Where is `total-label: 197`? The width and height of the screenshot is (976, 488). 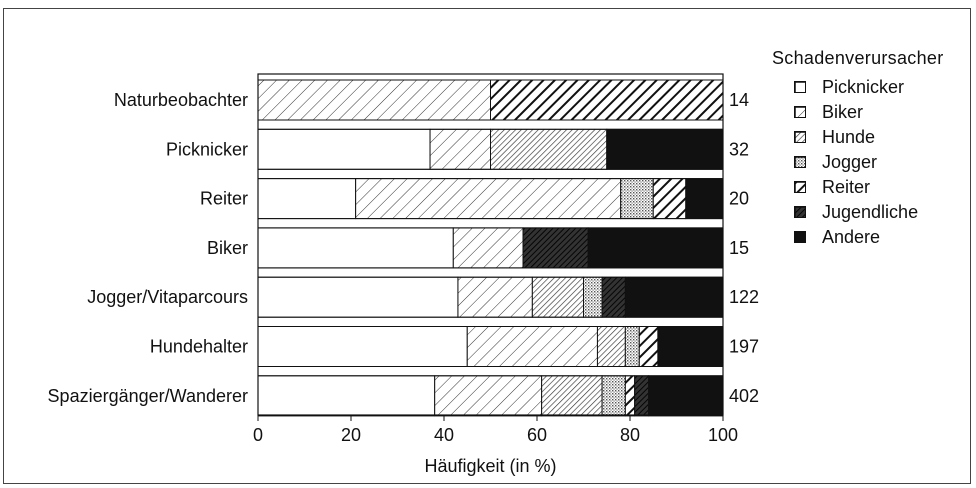
total-label: 197 is located at coordinates (744, 347).